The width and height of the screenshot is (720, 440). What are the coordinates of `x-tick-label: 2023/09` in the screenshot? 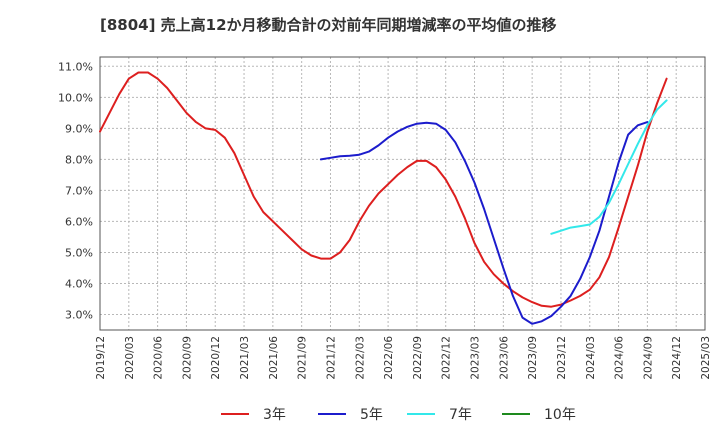 It's located at (533, 358).